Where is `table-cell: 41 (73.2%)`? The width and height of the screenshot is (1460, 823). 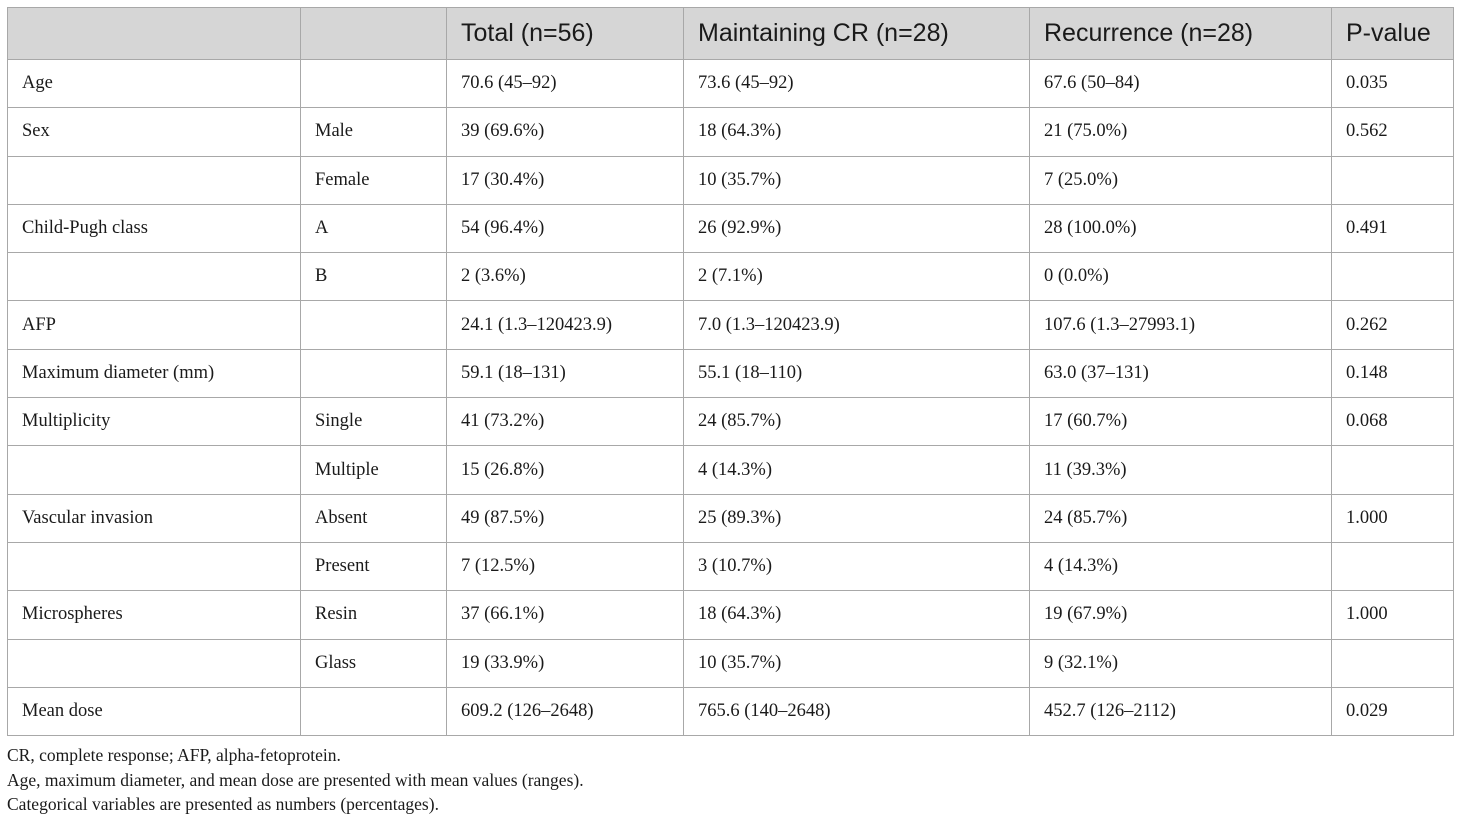 table-cell: 41 (73.2%) is located at coordinates (565, 422).